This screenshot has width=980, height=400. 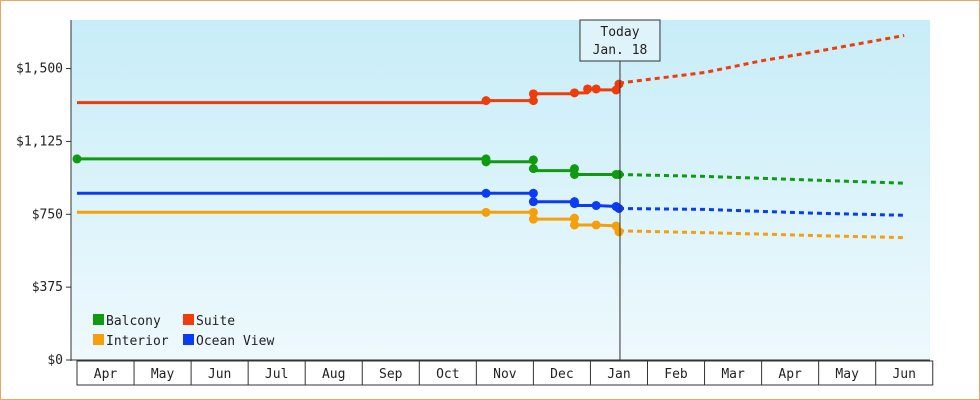 I want to click on today-date: Jan. 18, so click(x=620, y=50).